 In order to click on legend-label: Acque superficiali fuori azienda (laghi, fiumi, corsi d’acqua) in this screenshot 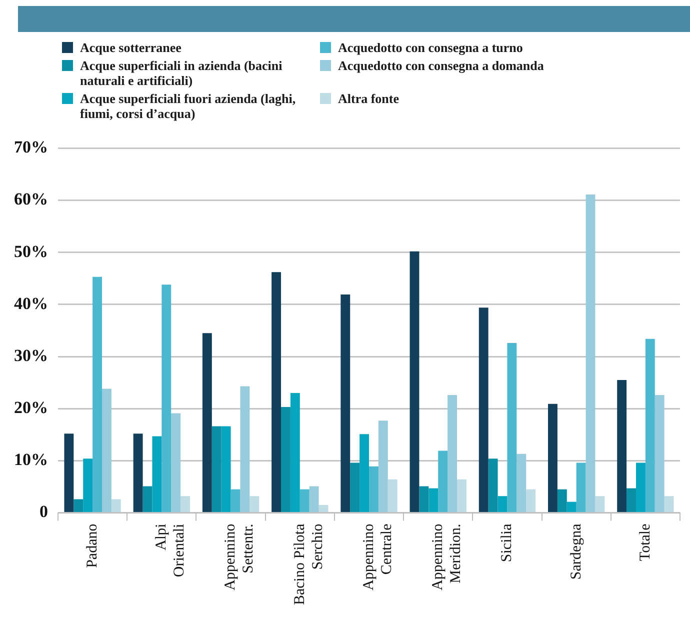, I will do `click(188, 106)`.